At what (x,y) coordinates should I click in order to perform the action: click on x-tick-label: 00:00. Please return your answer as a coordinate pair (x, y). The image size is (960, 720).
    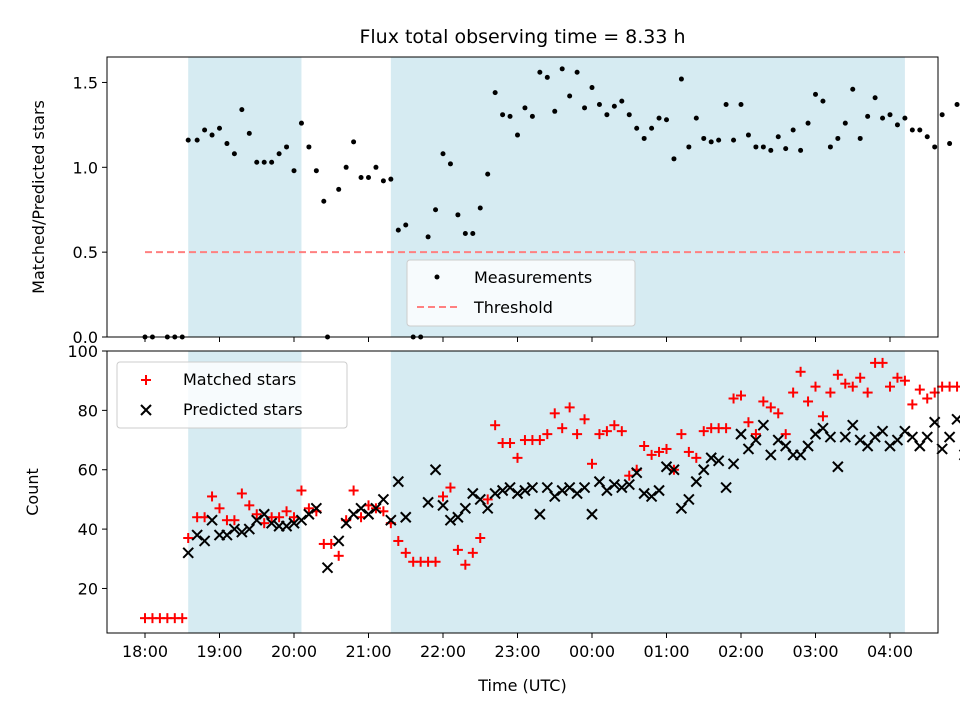
    Looking at the image, I should click on (592, 651).